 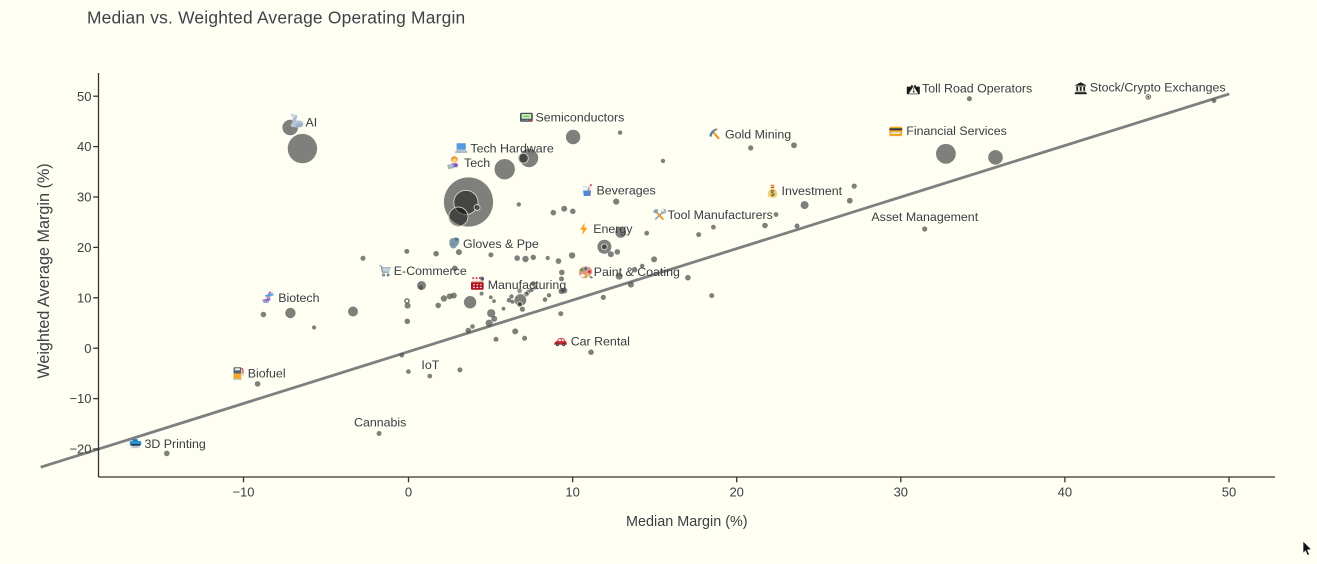 What do you see at coordinates (637, 272) in the screenshot?
I see `svg-text: Paint & Coating` at bounding box center [637, 272].